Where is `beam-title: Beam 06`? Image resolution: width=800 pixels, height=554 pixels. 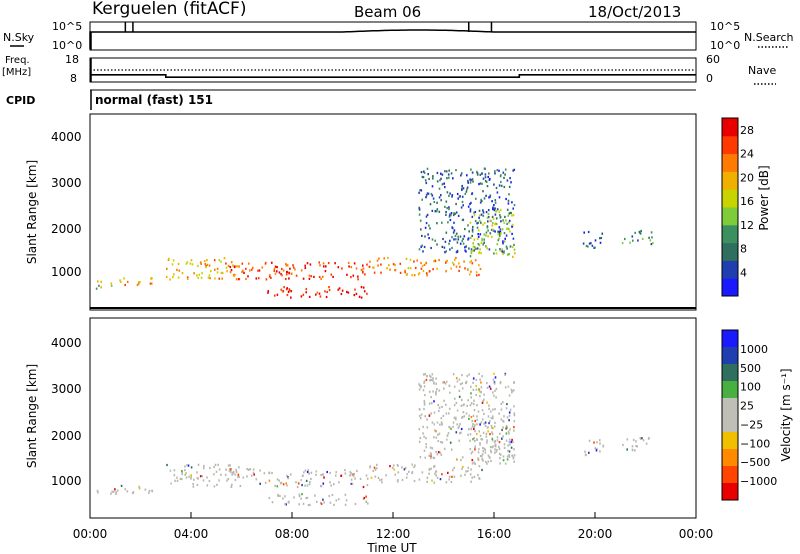 beam-title: Beam 06 is located at coordinates (387, 12).